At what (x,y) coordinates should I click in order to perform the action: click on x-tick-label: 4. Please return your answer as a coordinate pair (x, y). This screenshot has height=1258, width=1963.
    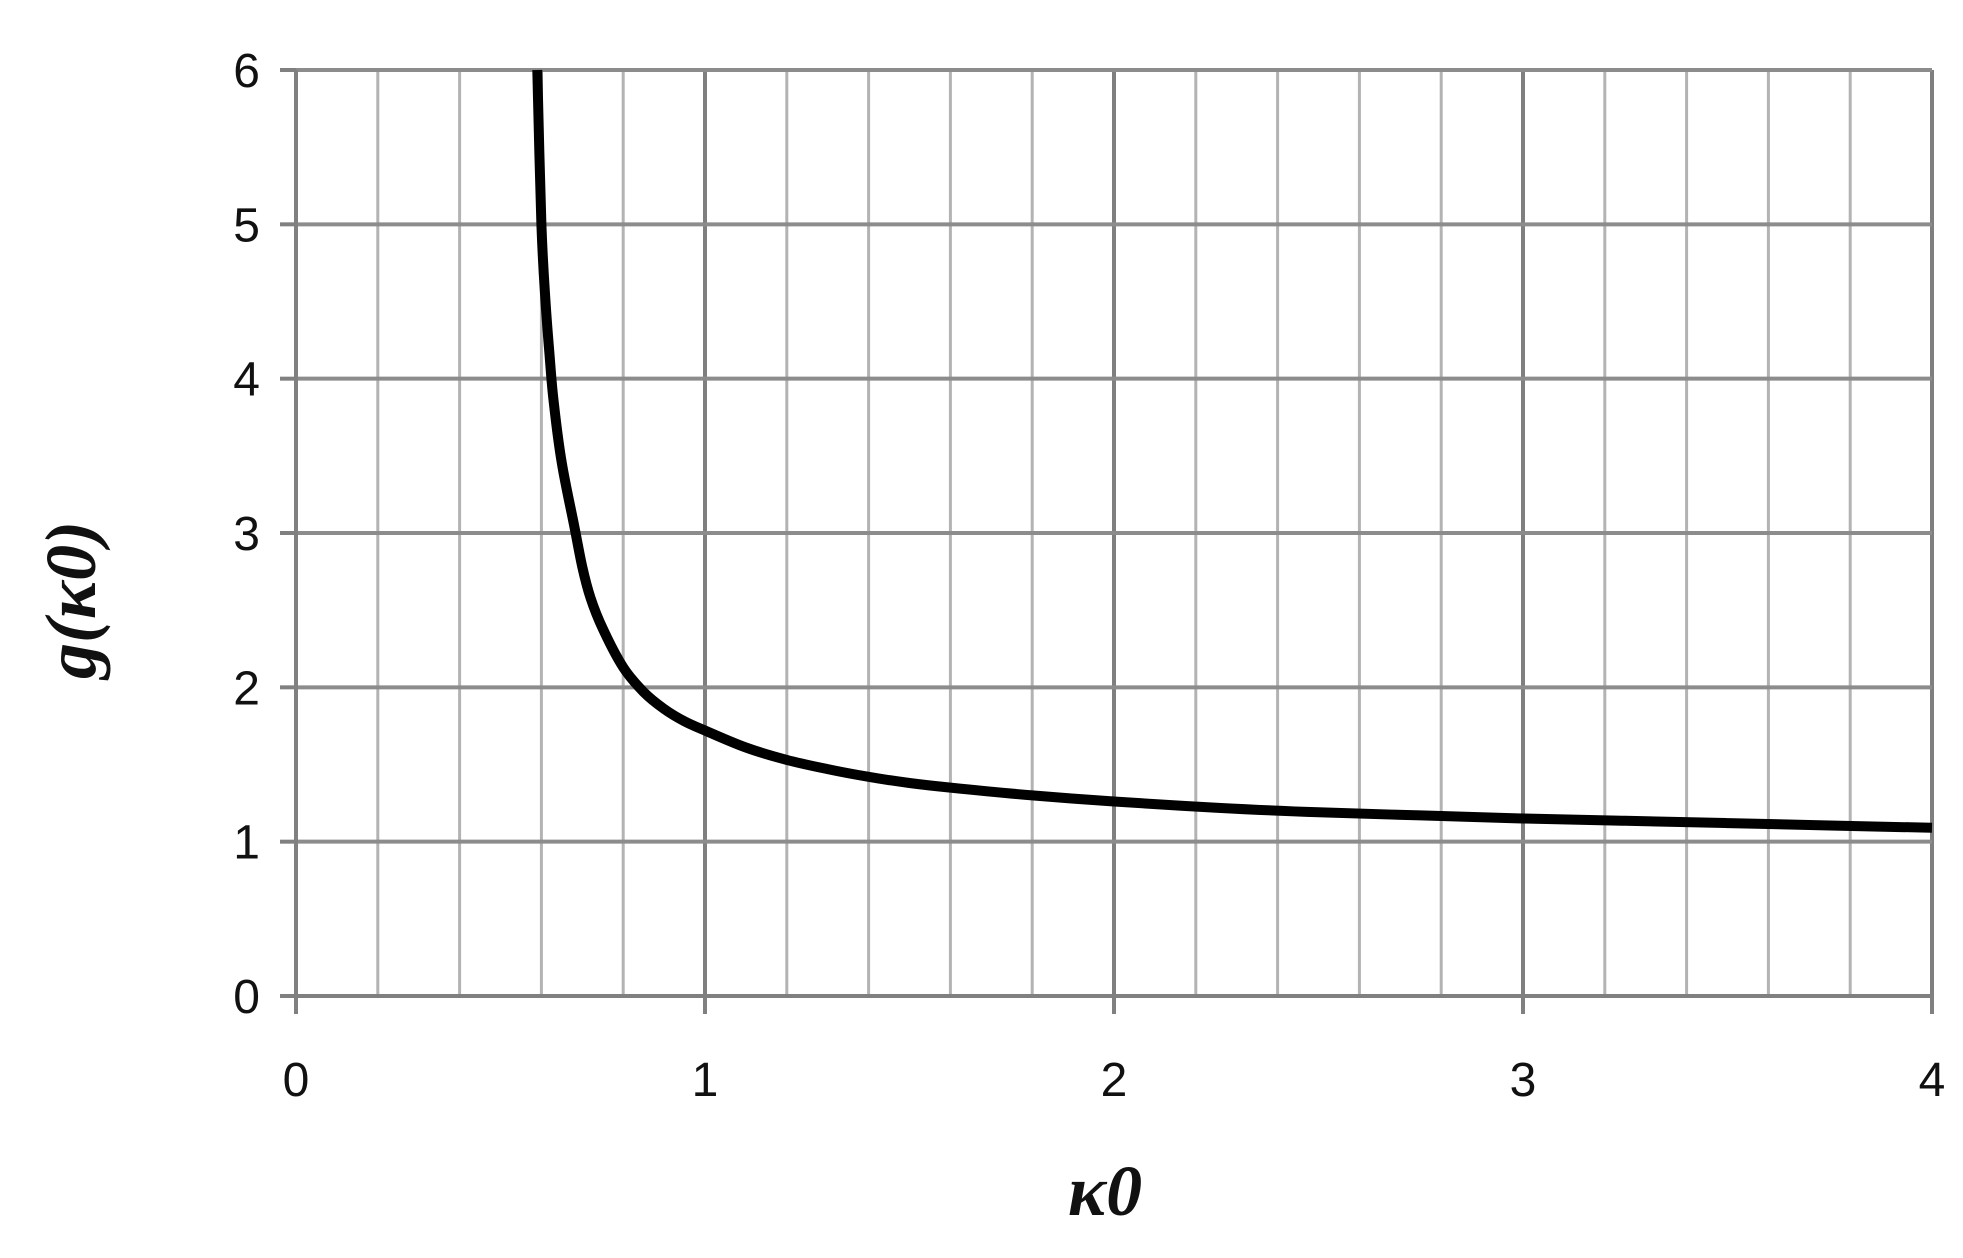
    Looking at the image, I should click on (1932, 1080).